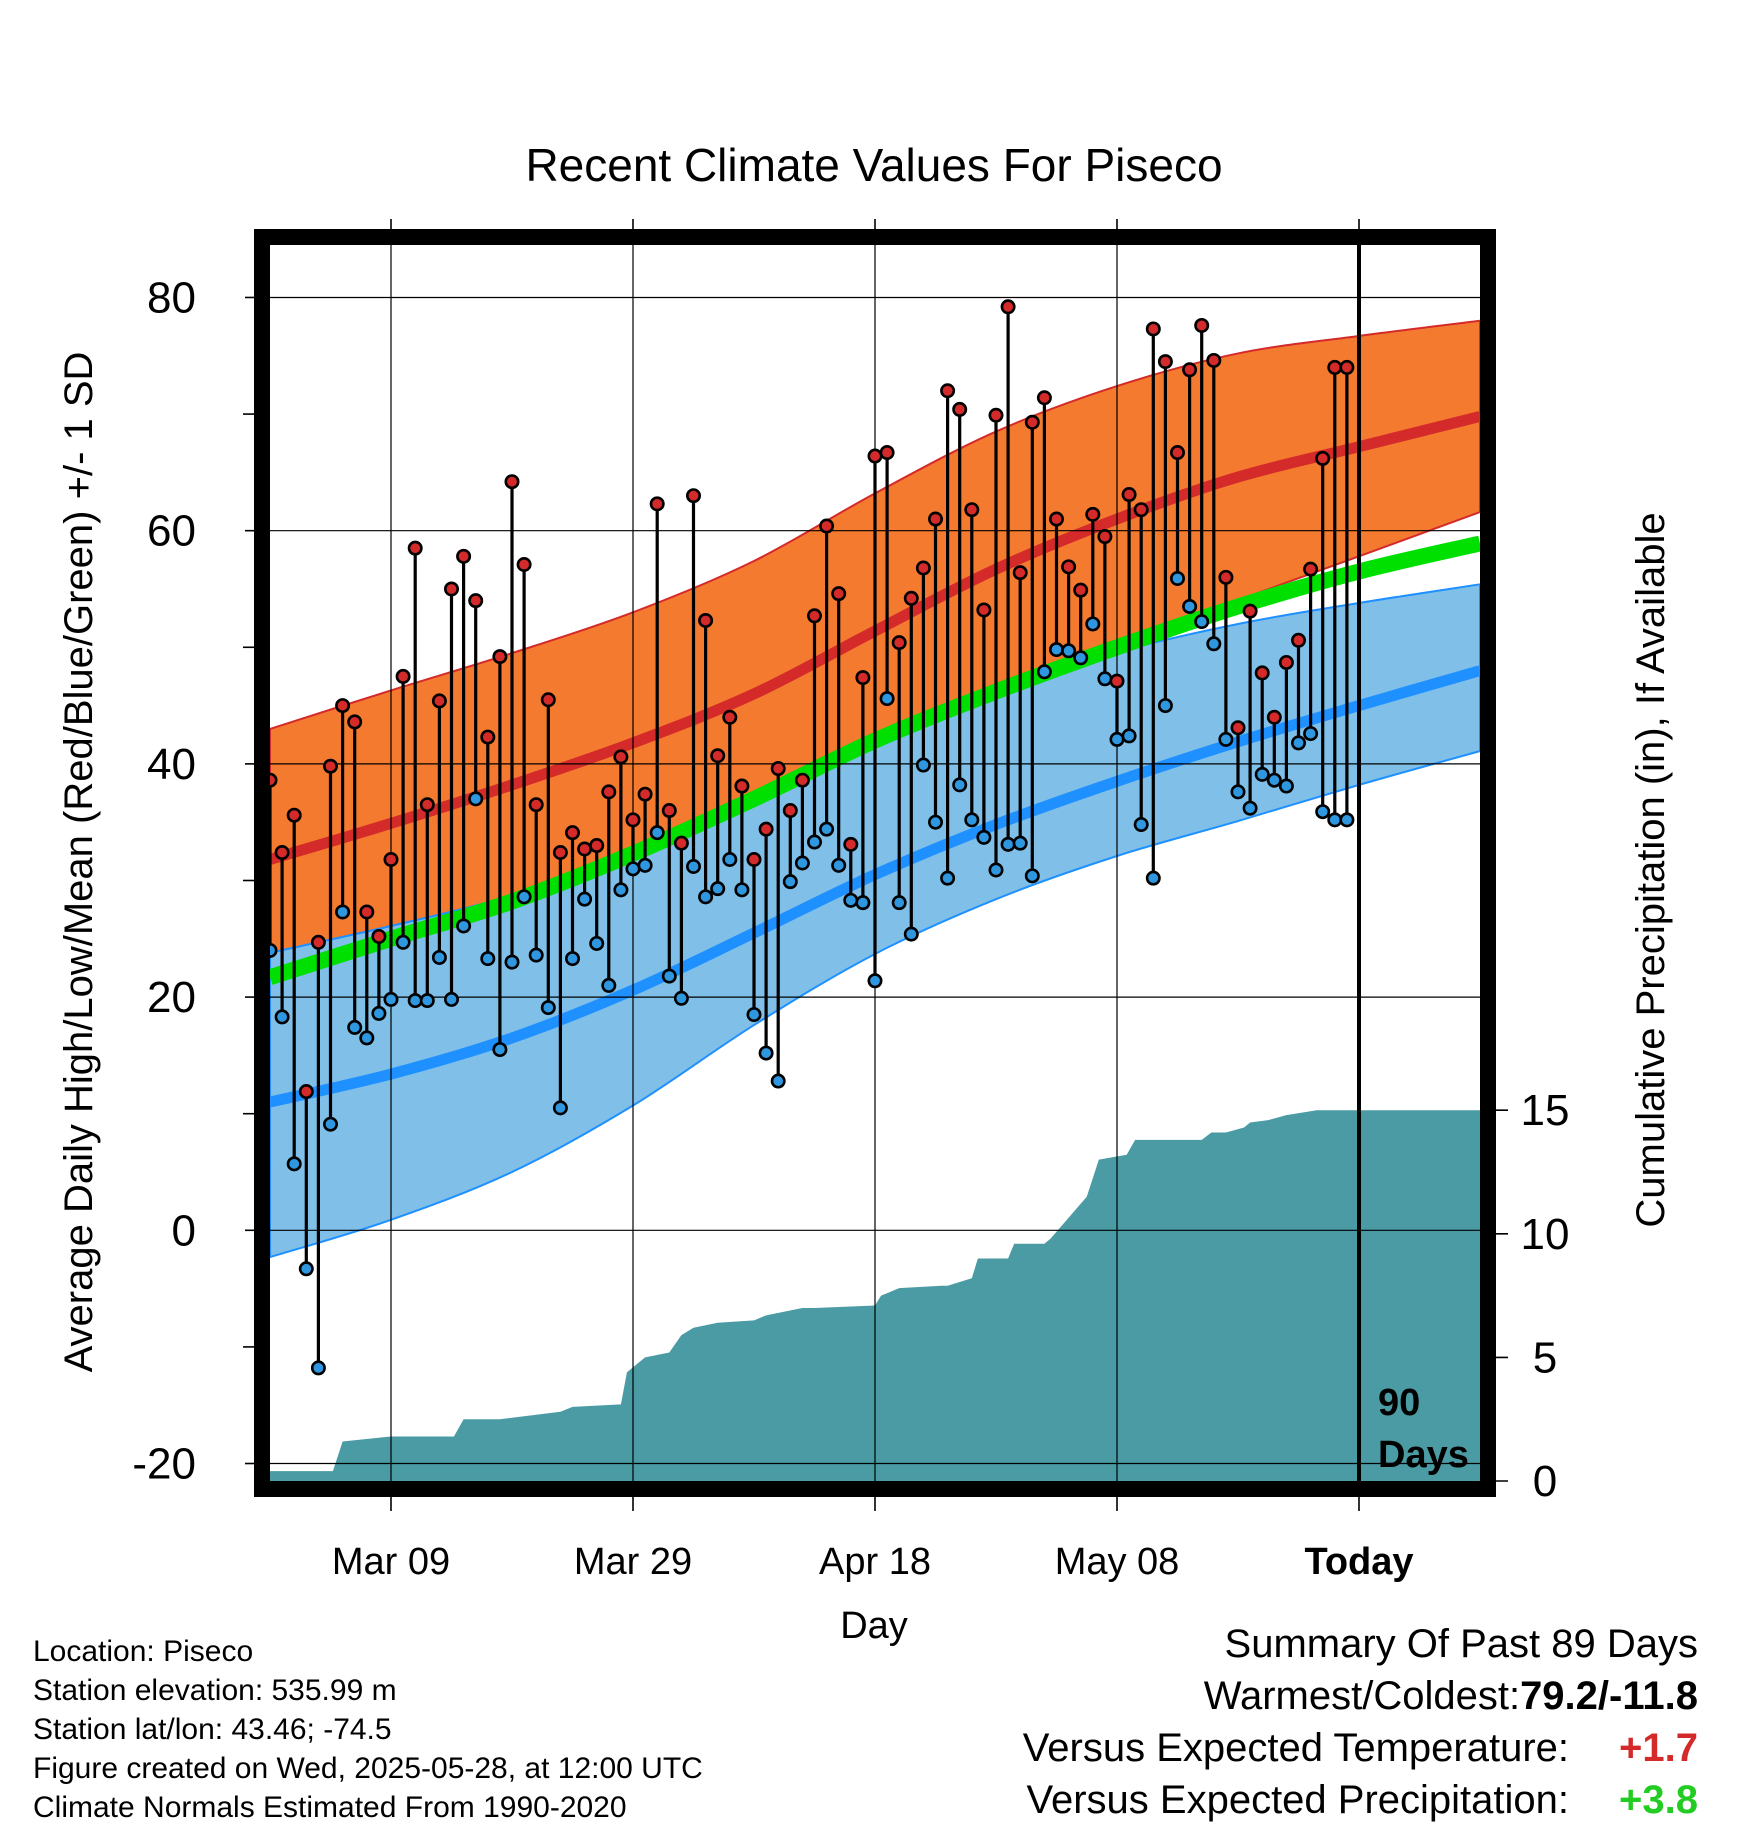  Describe the element at coordinates (171, 997) in the screenshot. I see `y-tick-label: 20` at that location.